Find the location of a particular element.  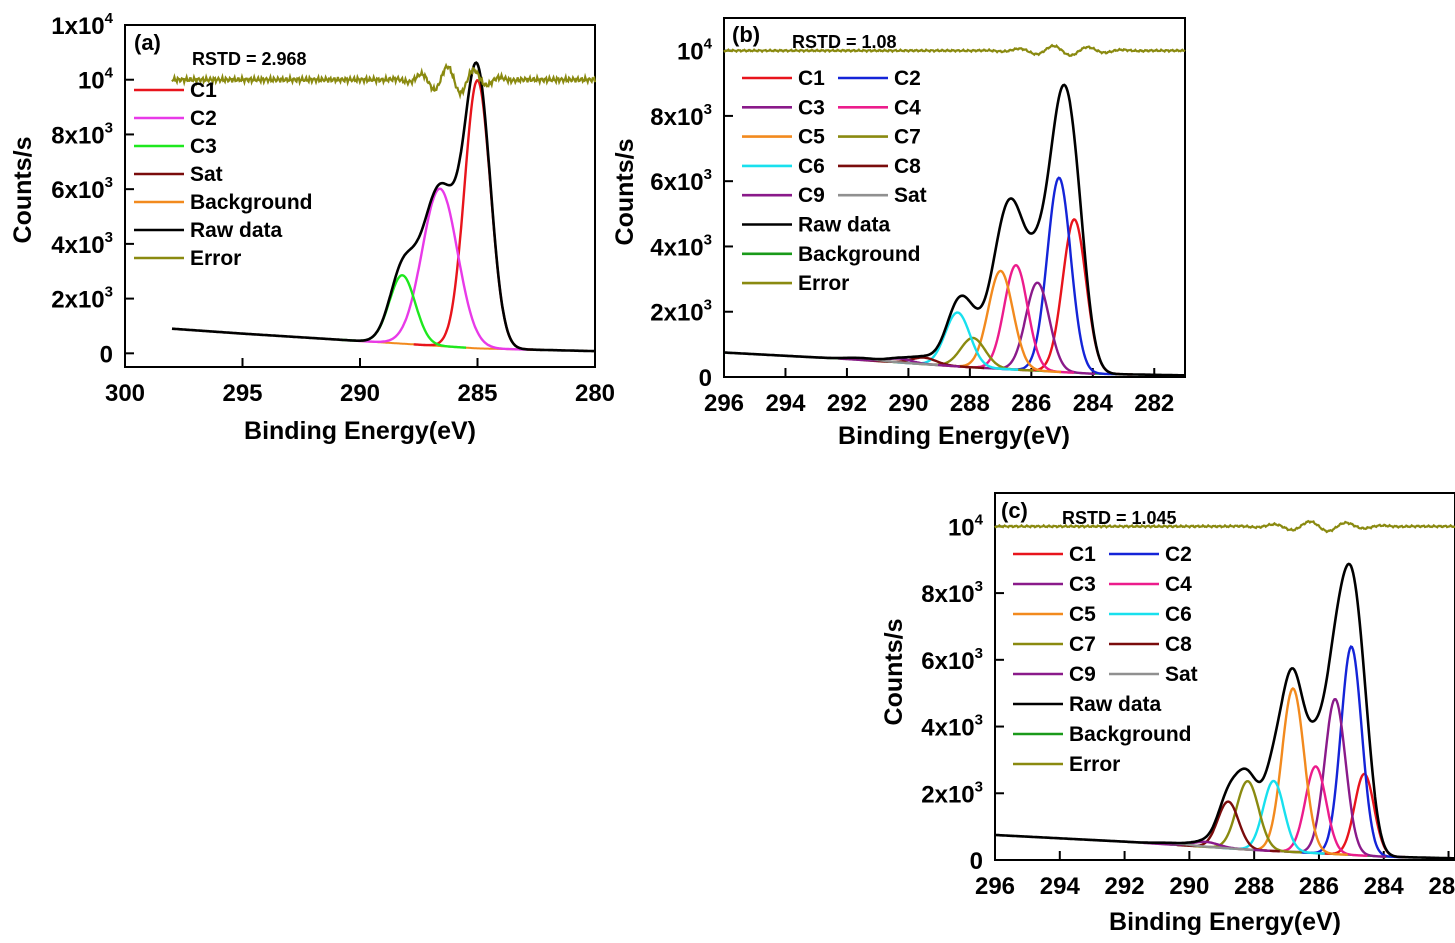

legend-entry: C7 is located at coordinates (879, 137).